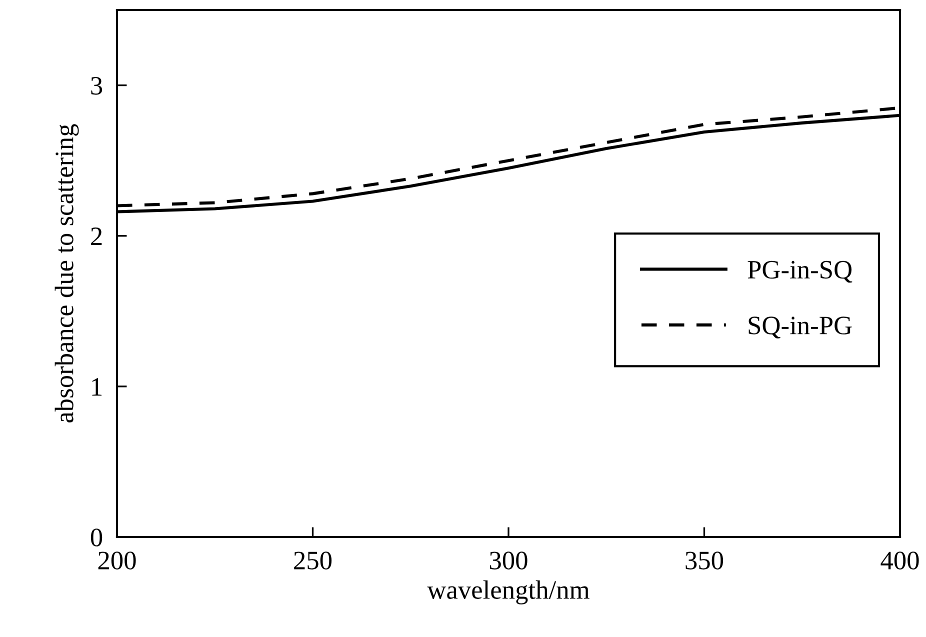 The height and width of the screenshot is (637, 926). What do you see at coordinates (96, 85) in the screenshot?
I see `y-tick-label: 3` at bounding box center [96, 85].